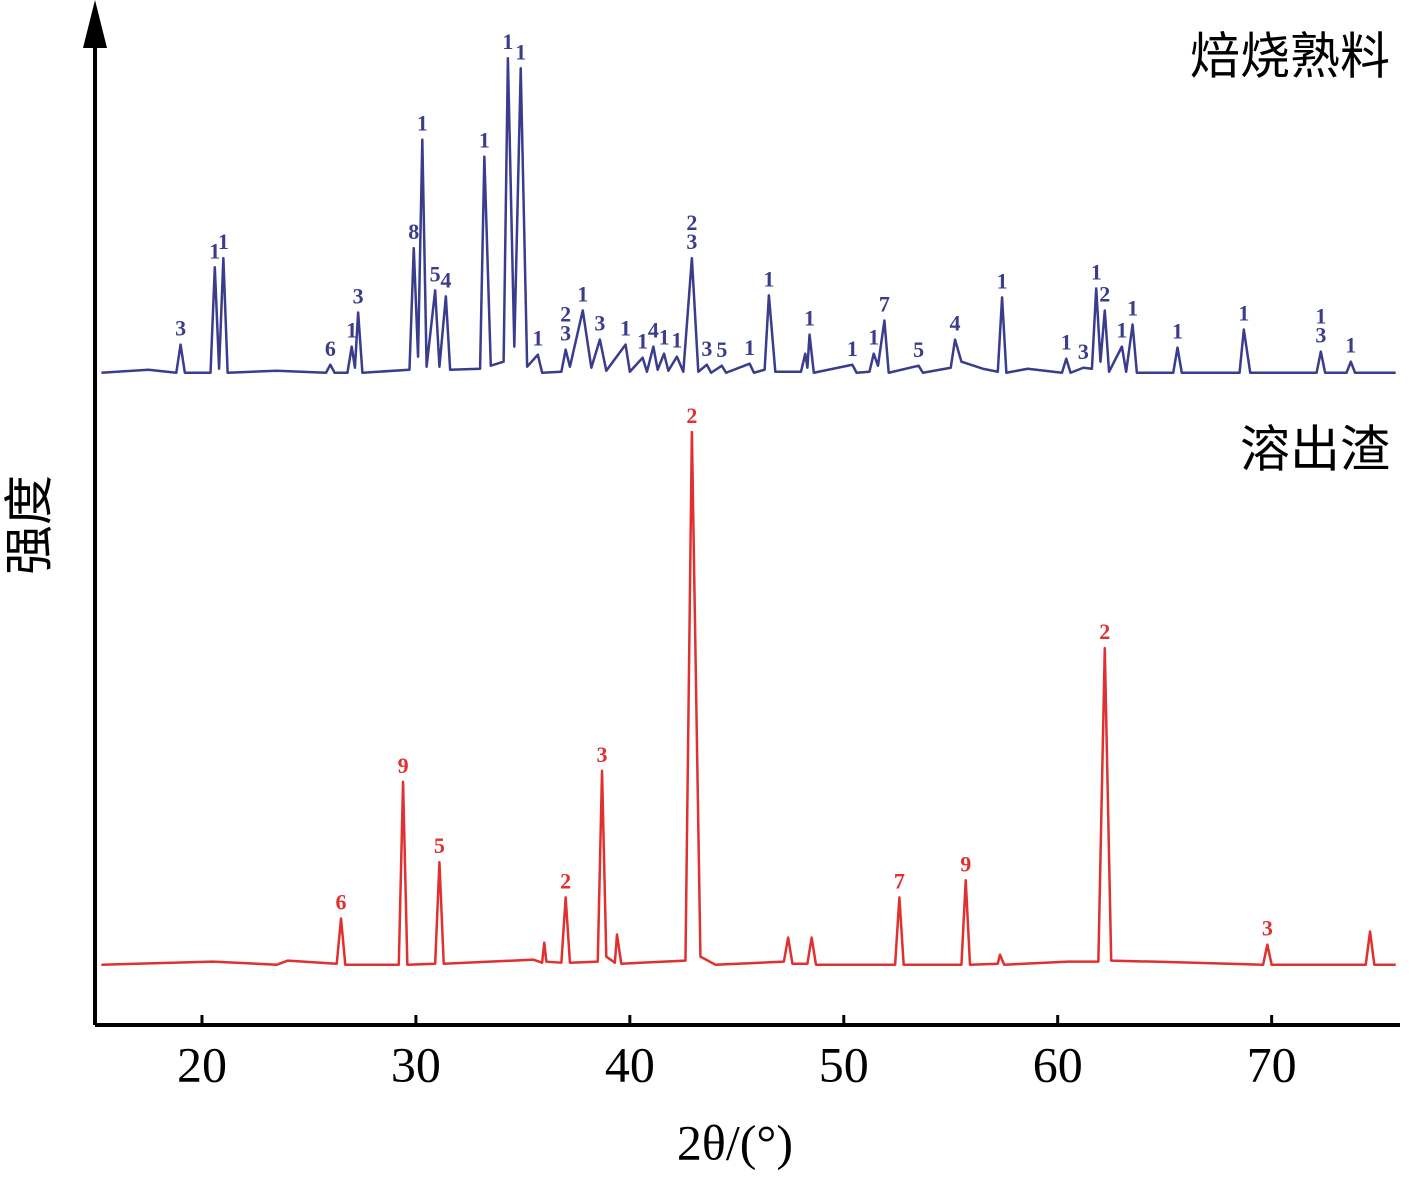  Describe the element at coordinates (95, 24) in the screenshot. I see `y-axis-arrow` at that location.